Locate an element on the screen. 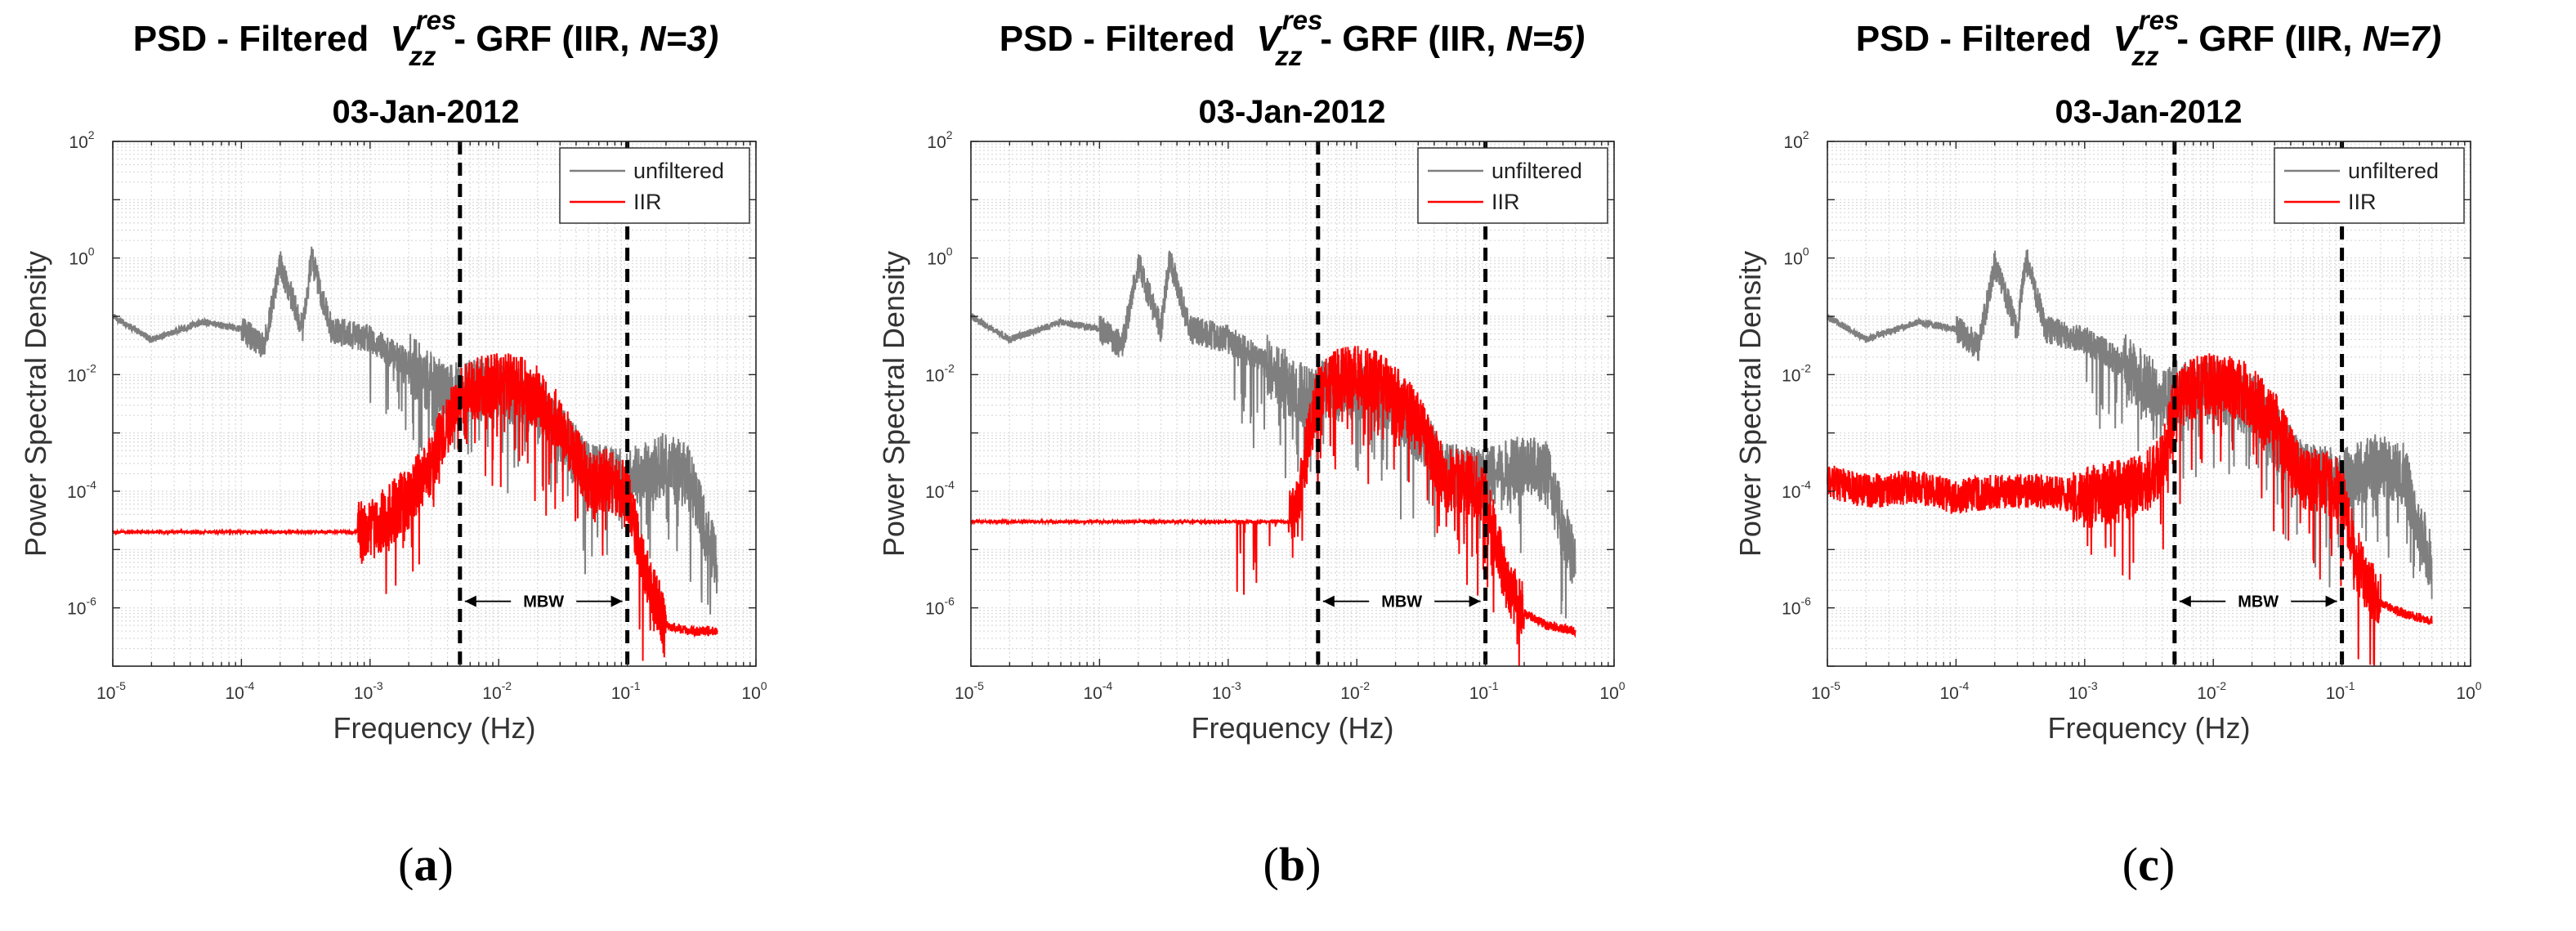 This screenshot has width=2576, height=931. y-tick-exponent: -4 is located at coordinates (1805, 484).